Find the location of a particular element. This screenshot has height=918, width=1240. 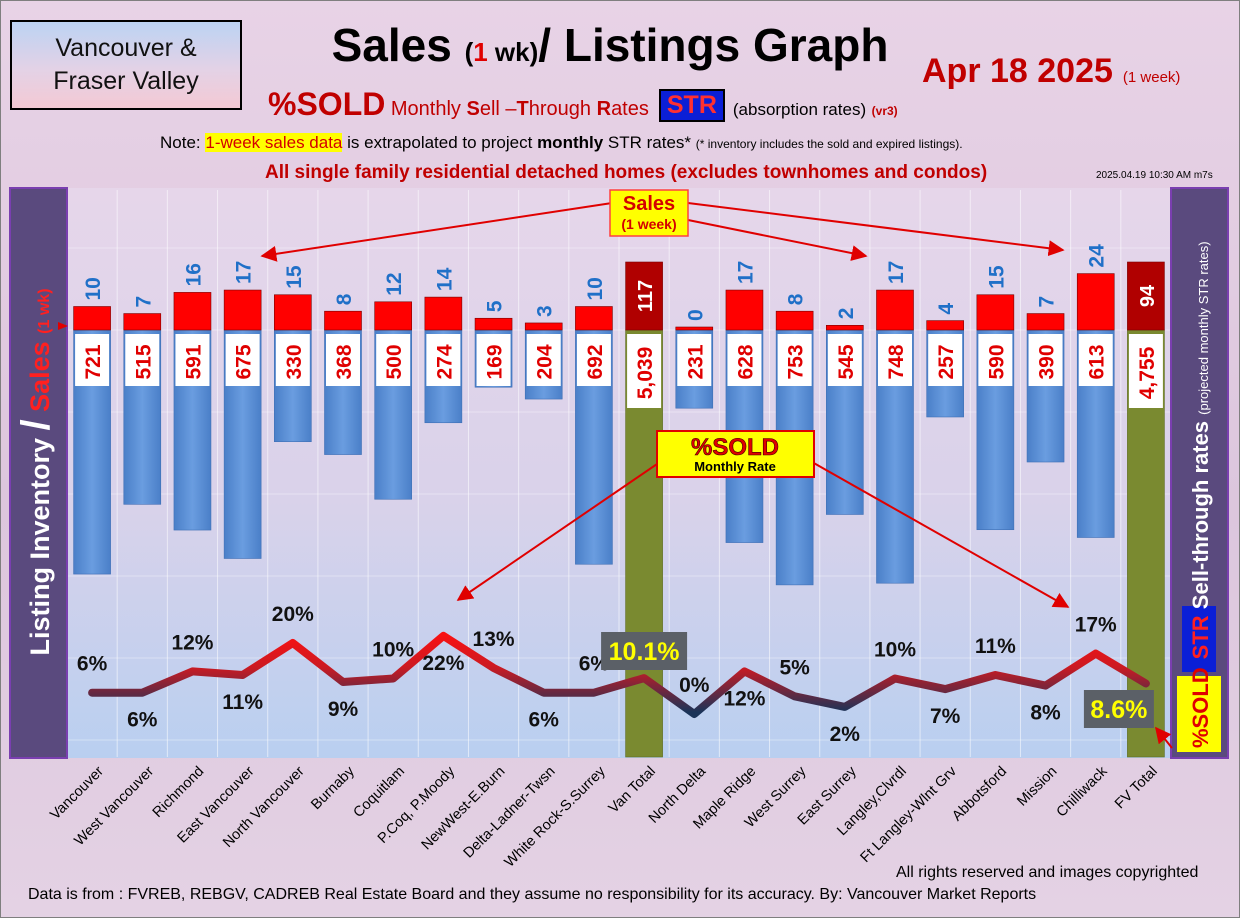

inventory-label: 613 is located at coordinates (1097, 361).